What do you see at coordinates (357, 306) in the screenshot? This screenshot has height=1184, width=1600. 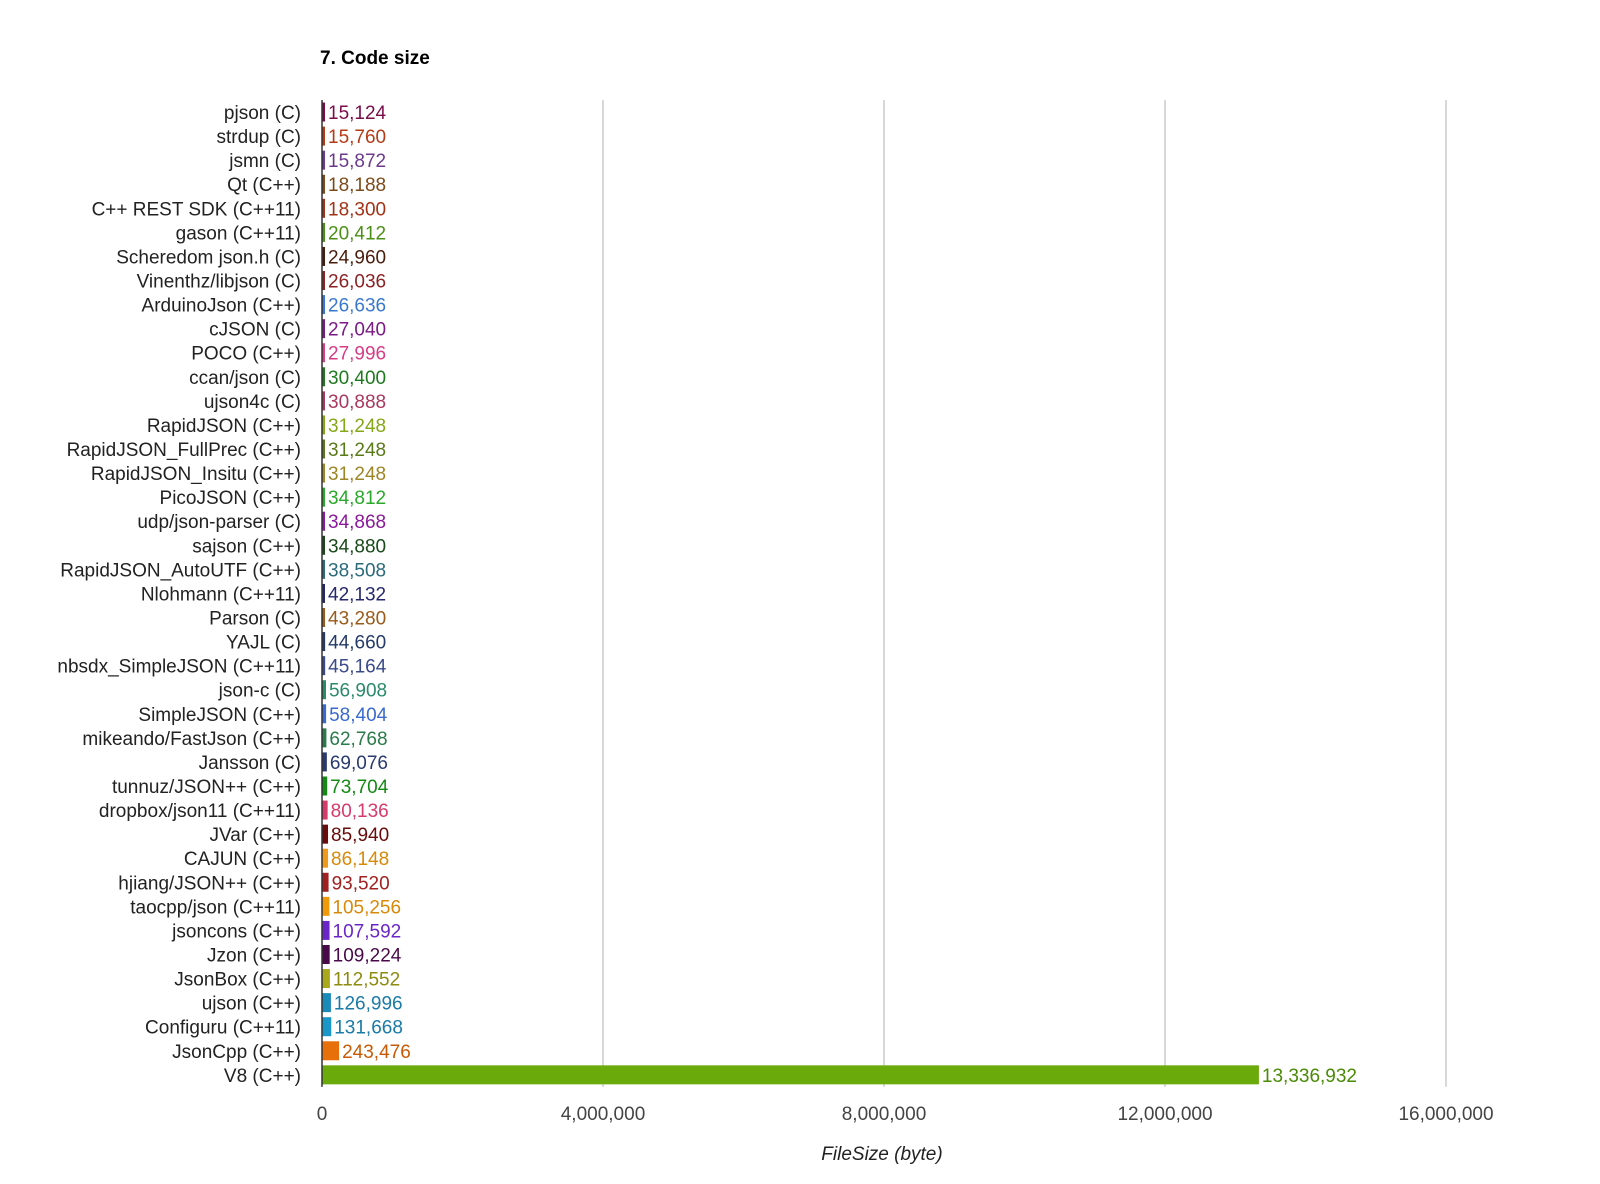 I see `value-label: 26,636` at bounding box center [357, 306].